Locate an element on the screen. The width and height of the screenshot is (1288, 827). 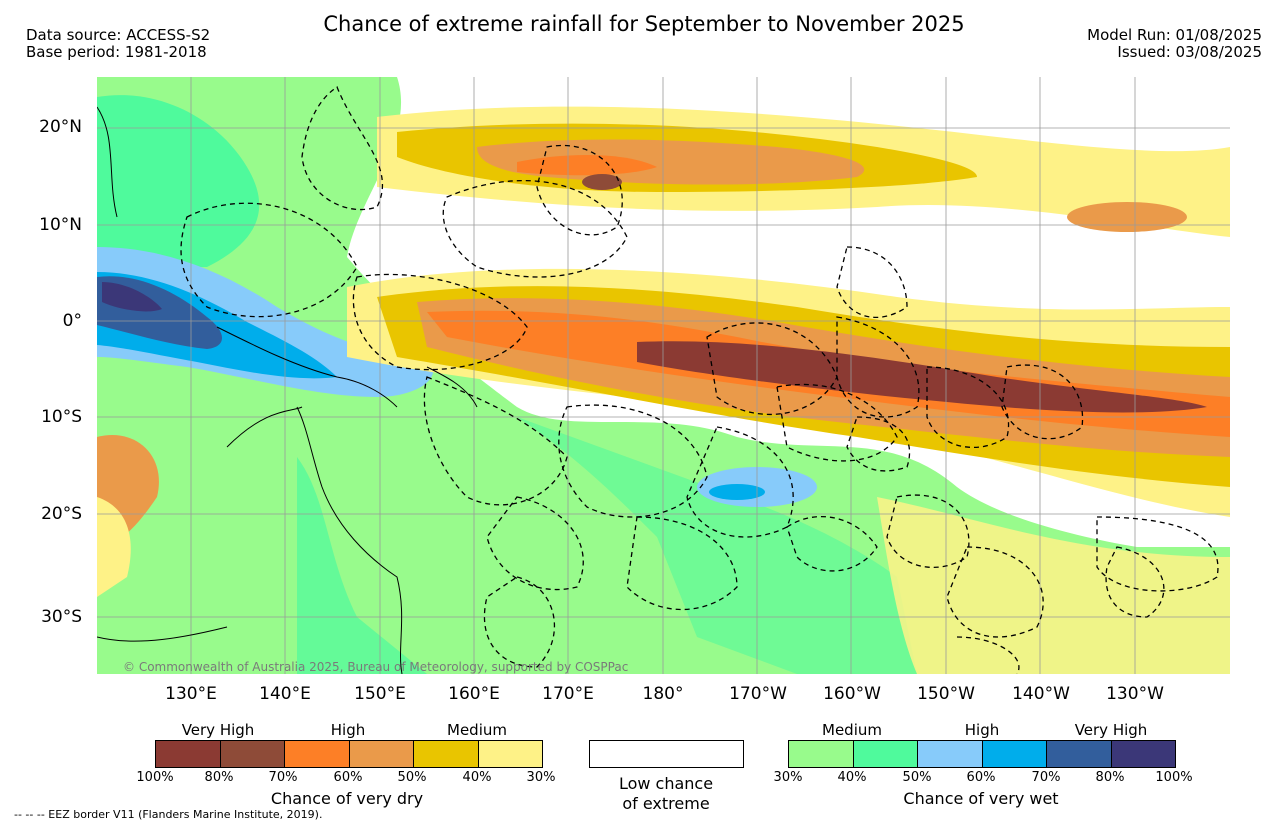
lon-label-130w: 130°W is located at coordinates (1135, 694).